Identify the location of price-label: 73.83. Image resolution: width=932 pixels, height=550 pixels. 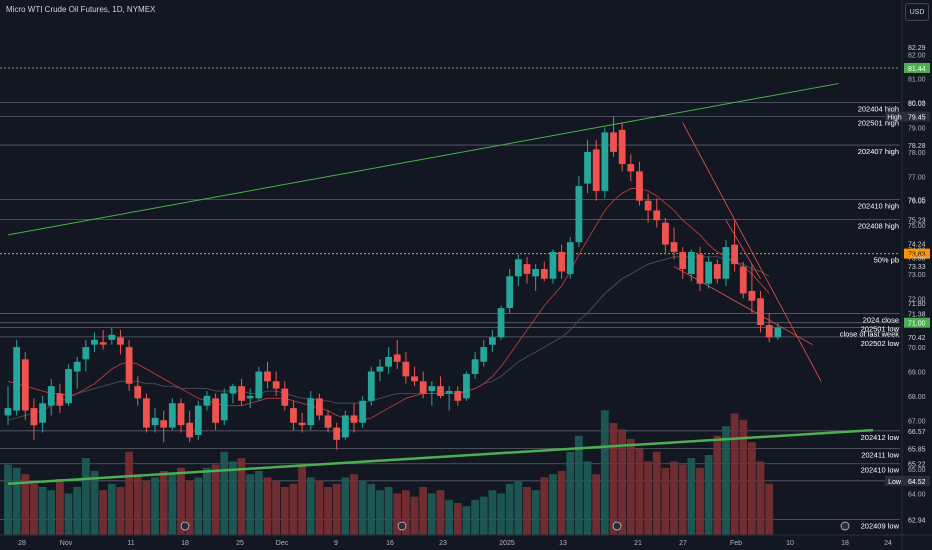
(917, 255).